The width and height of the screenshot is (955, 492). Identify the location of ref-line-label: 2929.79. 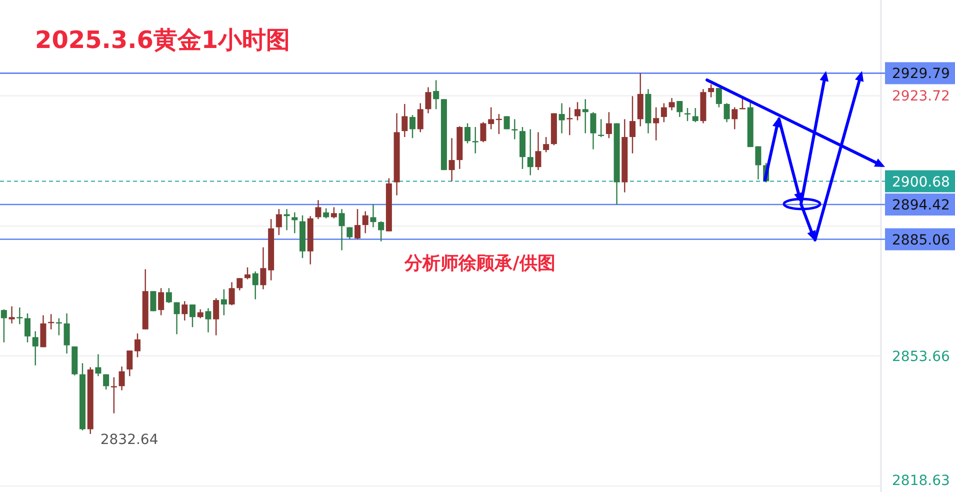
(921, 74).